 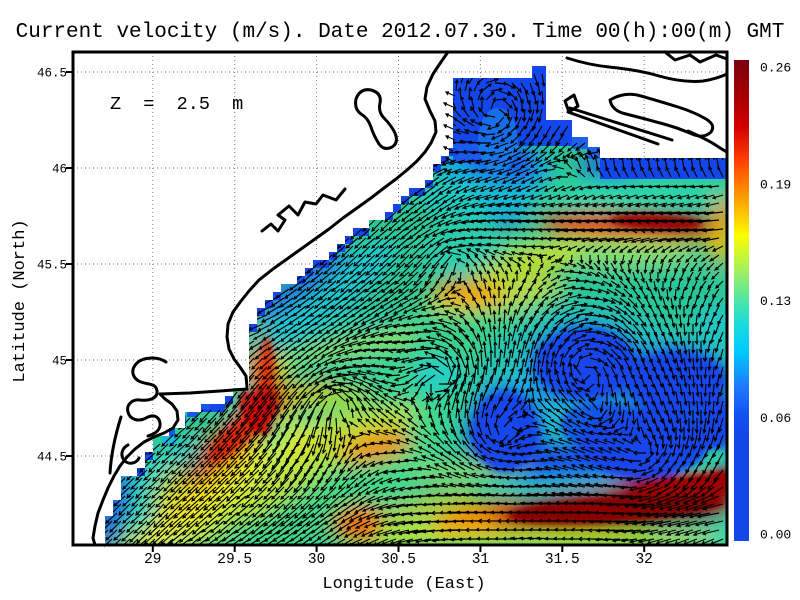 I want to click on svg-text: Latitude (North), so click(x=20, y=300).